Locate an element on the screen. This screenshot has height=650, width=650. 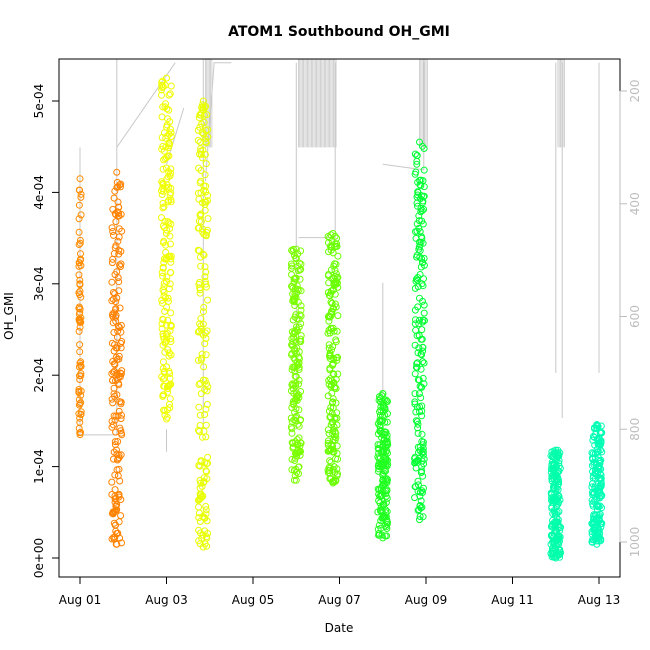
pressure-trace is located at coordinates (146, 105).